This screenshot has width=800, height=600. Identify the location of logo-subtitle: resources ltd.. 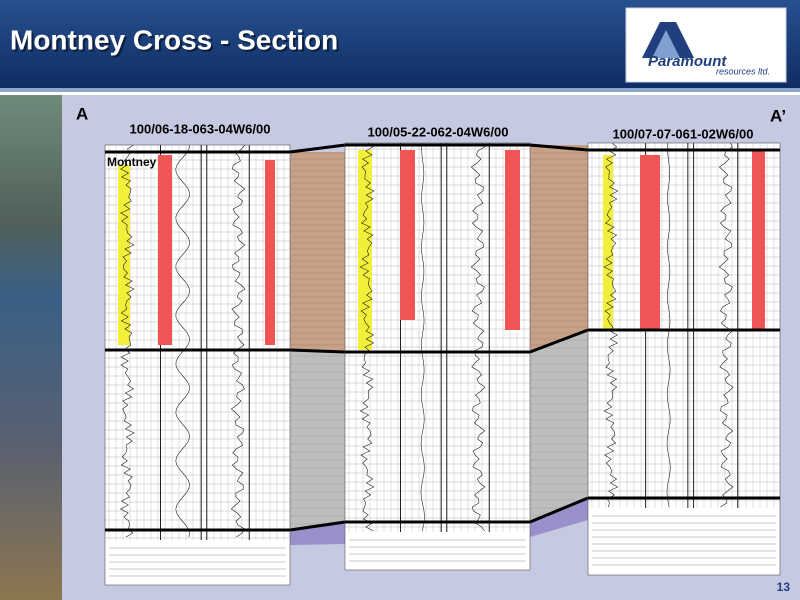
(743, 71).